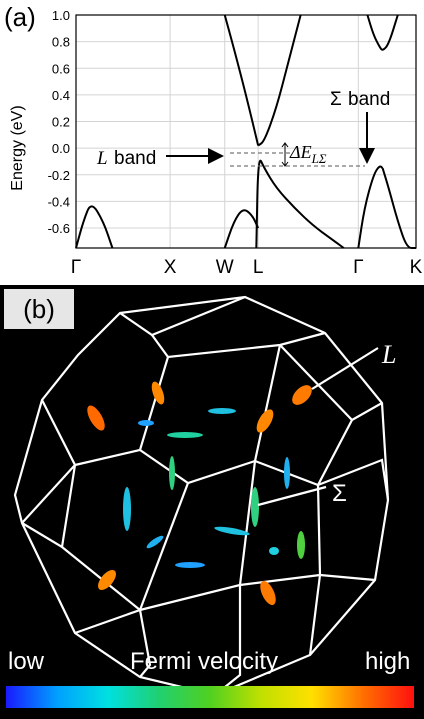  I want to click on y-tick-label: 1.0, so click(61, 15).